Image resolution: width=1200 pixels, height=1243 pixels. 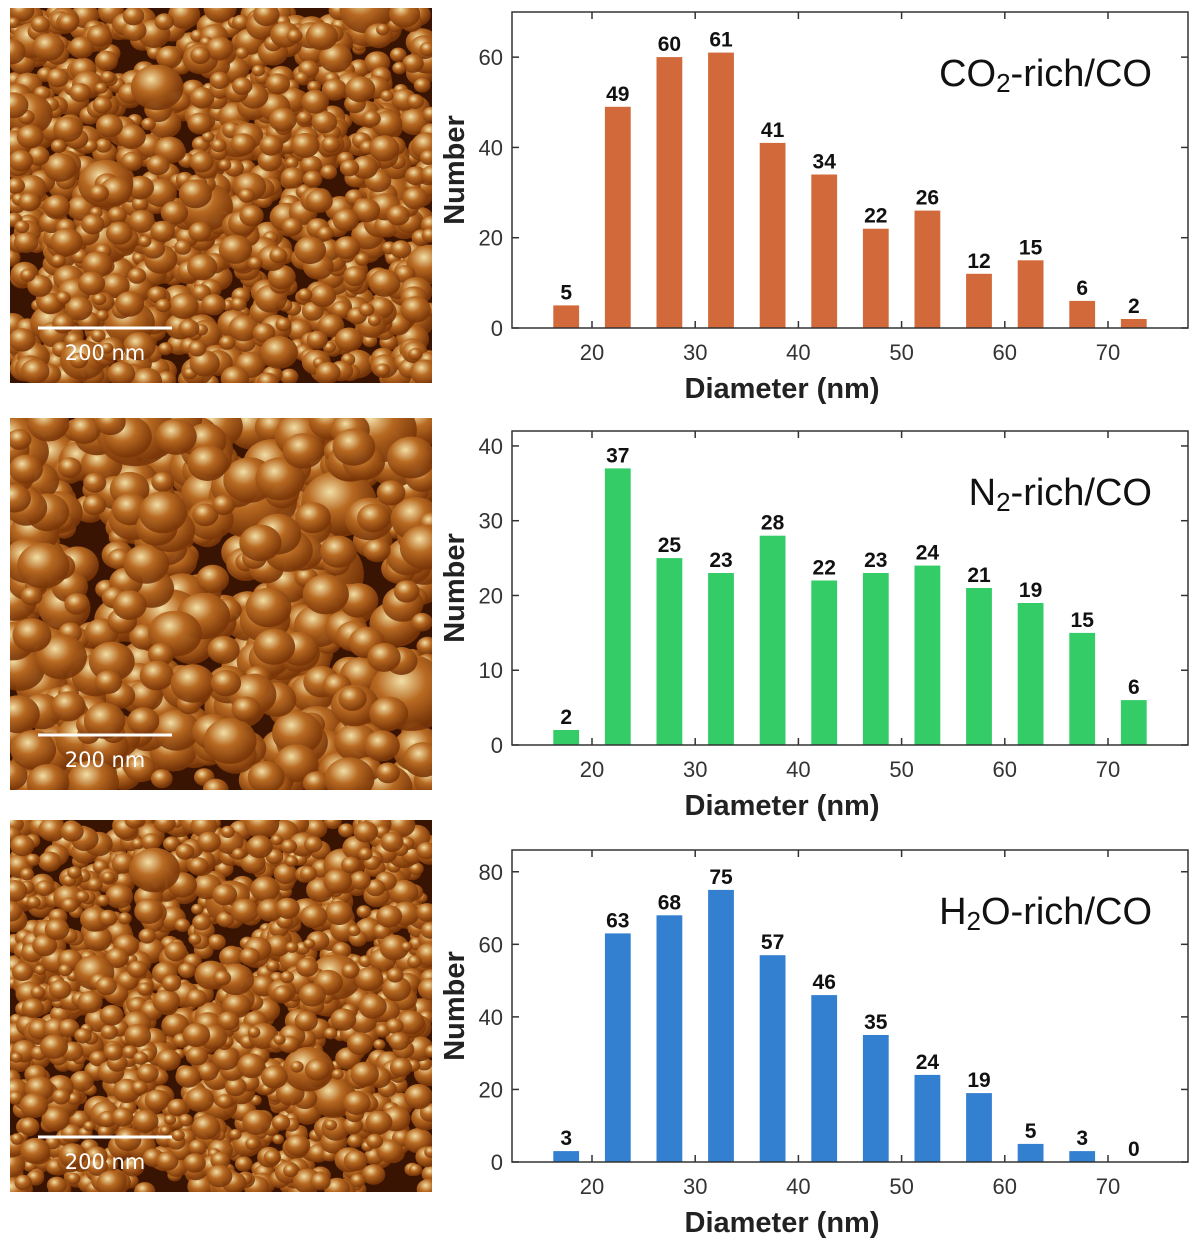 What do you see at coordinates (105, 353) in the screenshot?
I see `scale-bar-label: 200 nm` at bounding box center [105, 353].